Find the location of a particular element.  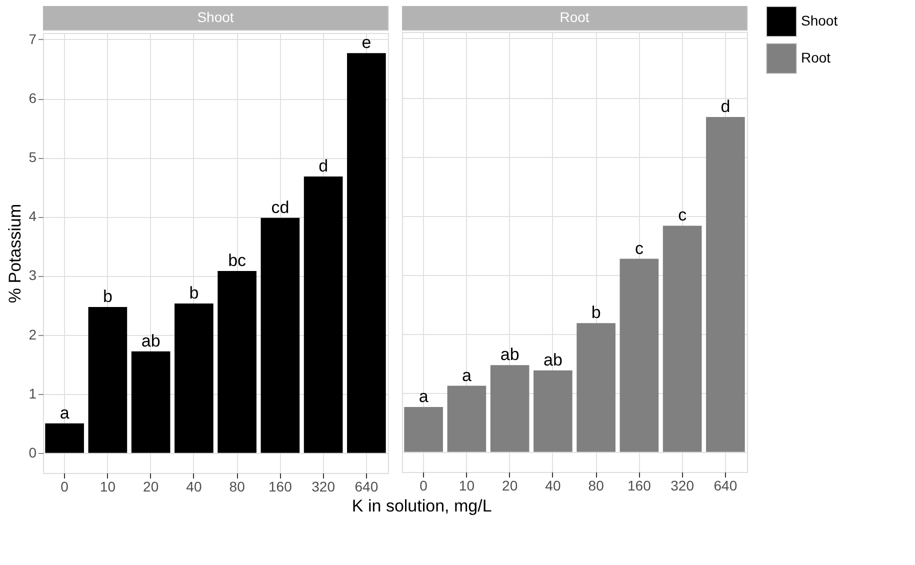

y-tick-label: 4 is located at coordinates (32, 216).